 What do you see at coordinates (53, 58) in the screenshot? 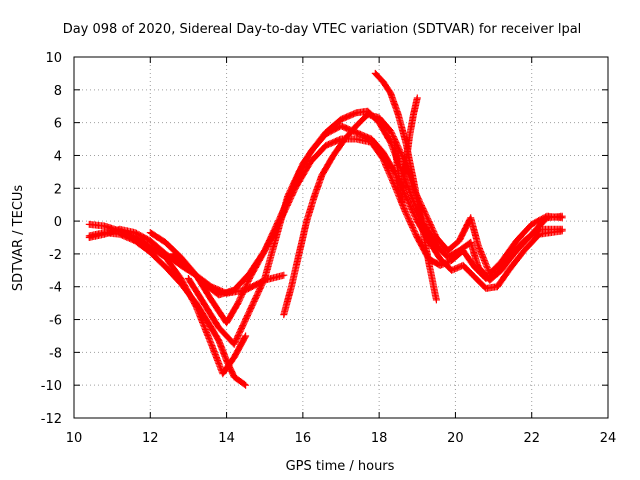
I see `y-tick-label: 10` at bounding box center [53, 58].